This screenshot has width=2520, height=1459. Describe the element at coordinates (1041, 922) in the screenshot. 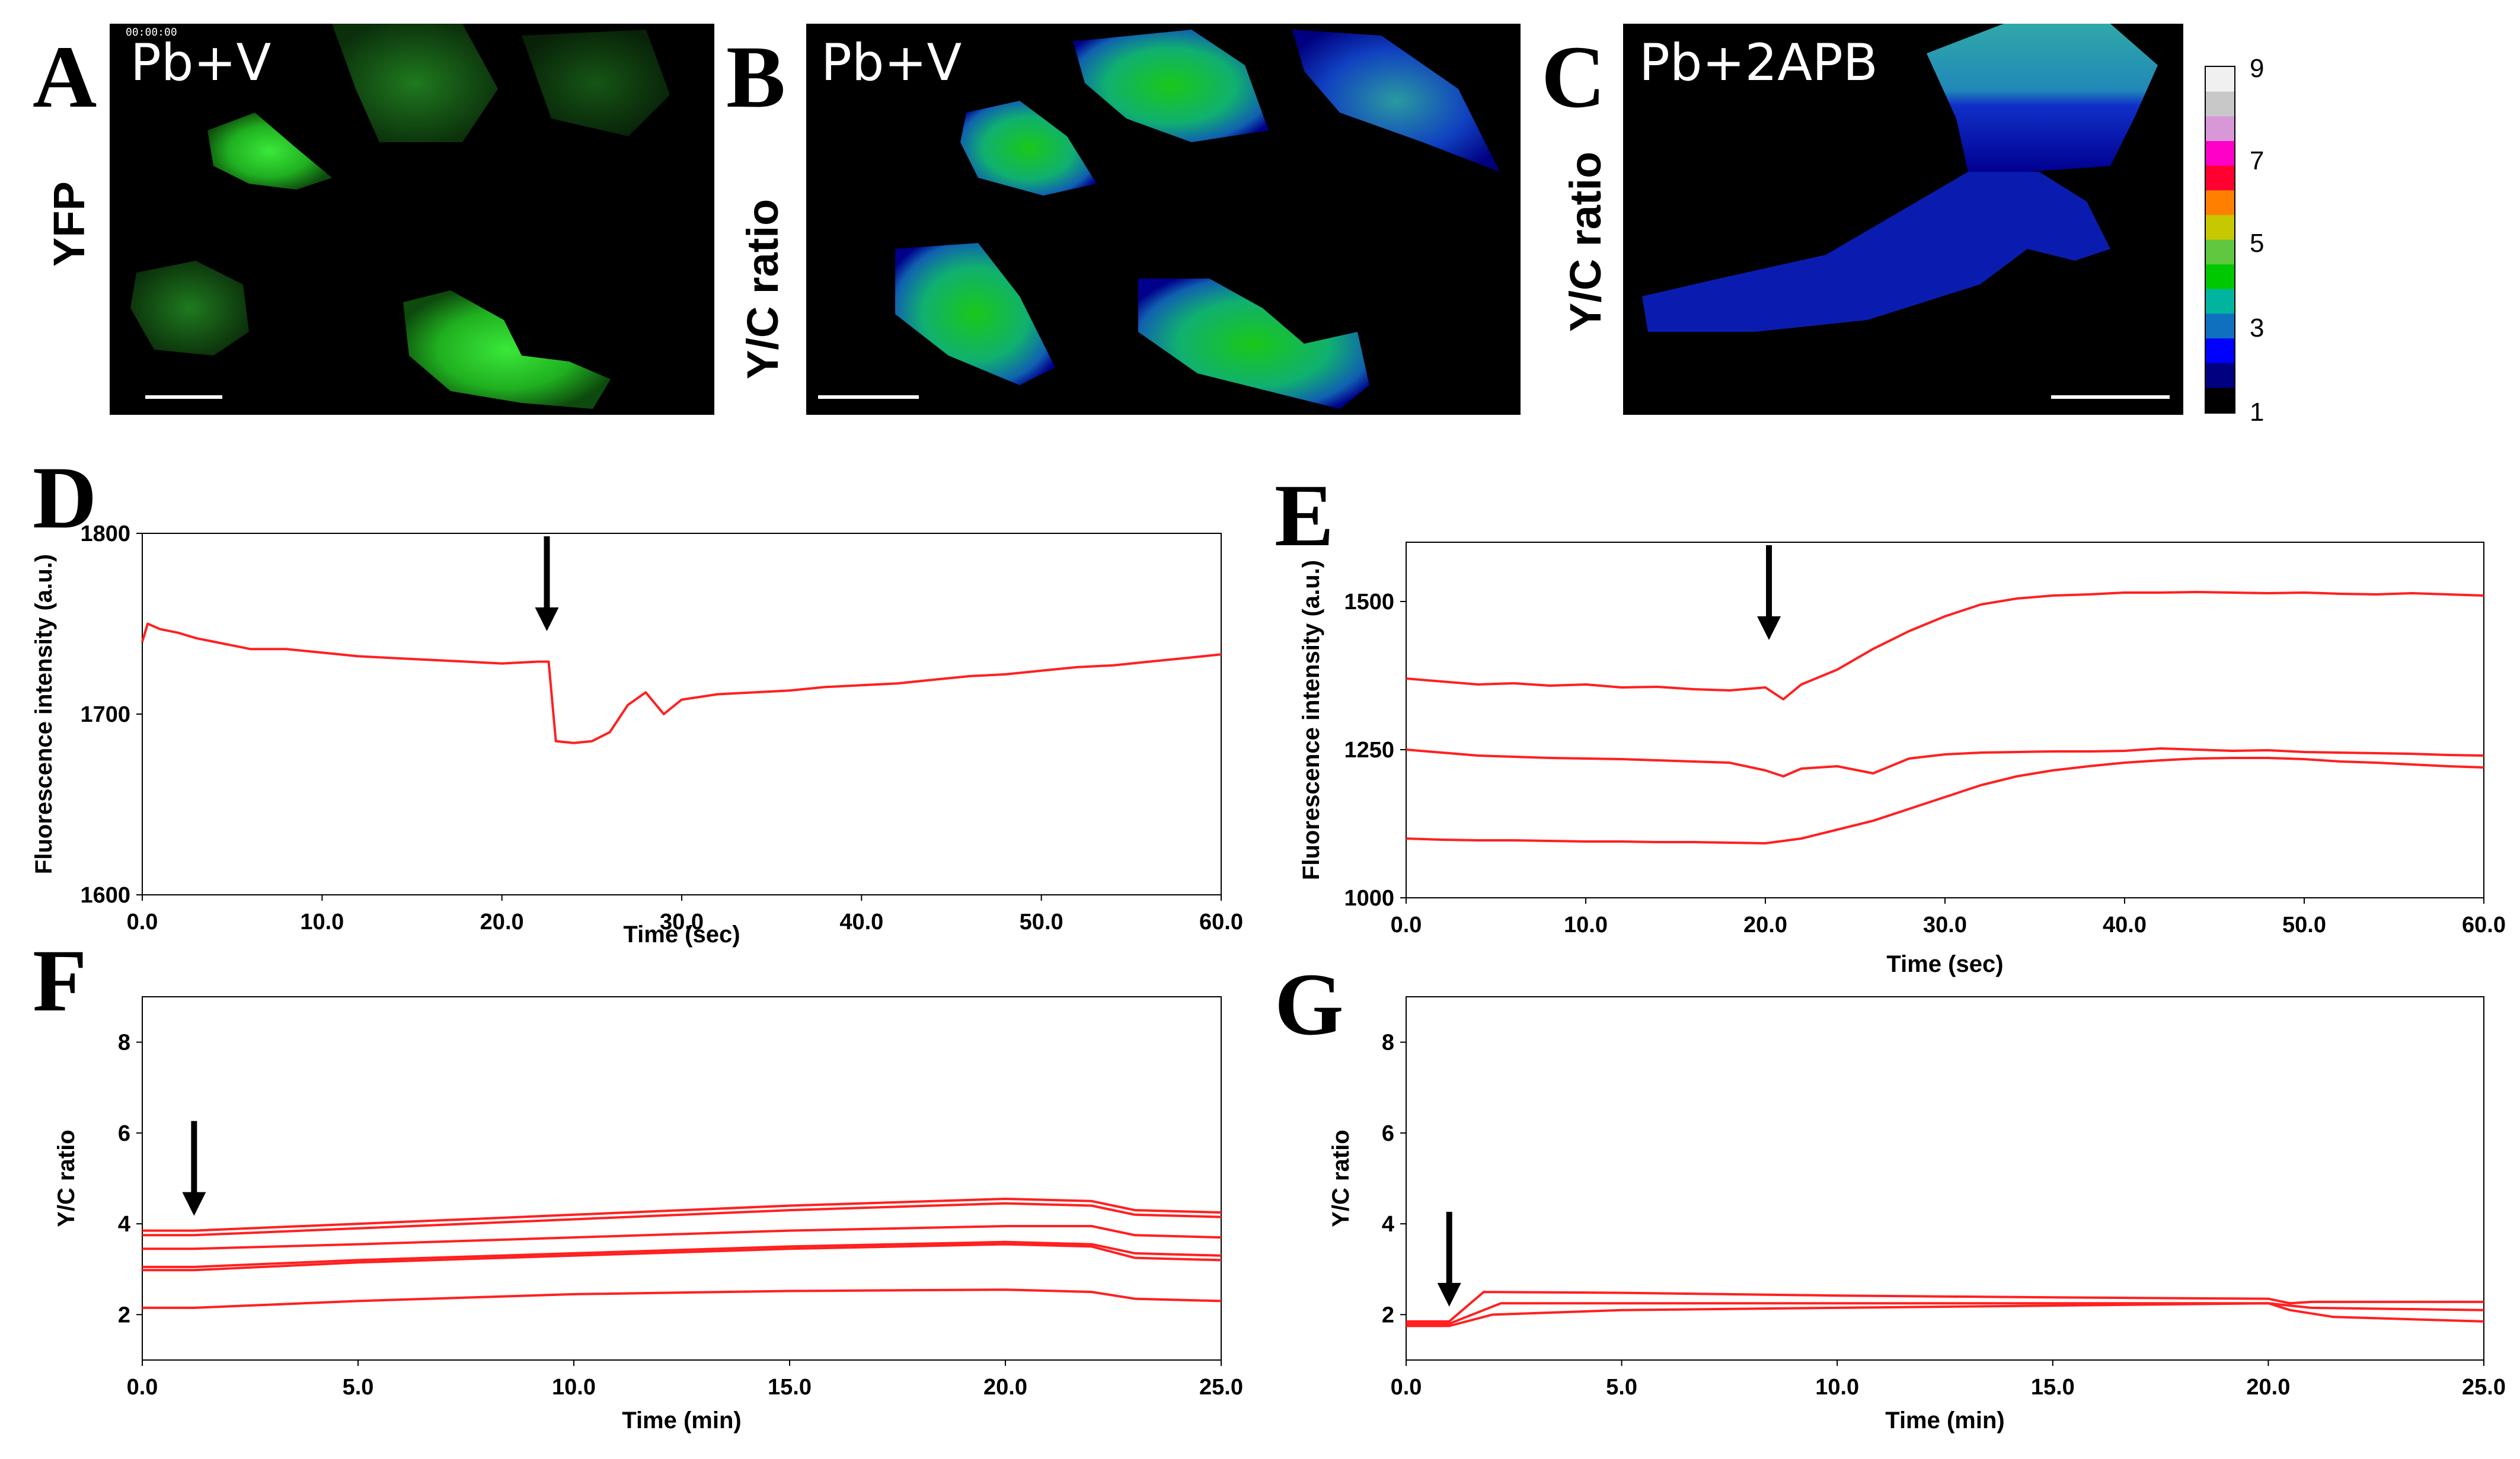

I see `x-tick-label: 50.0` at that location.